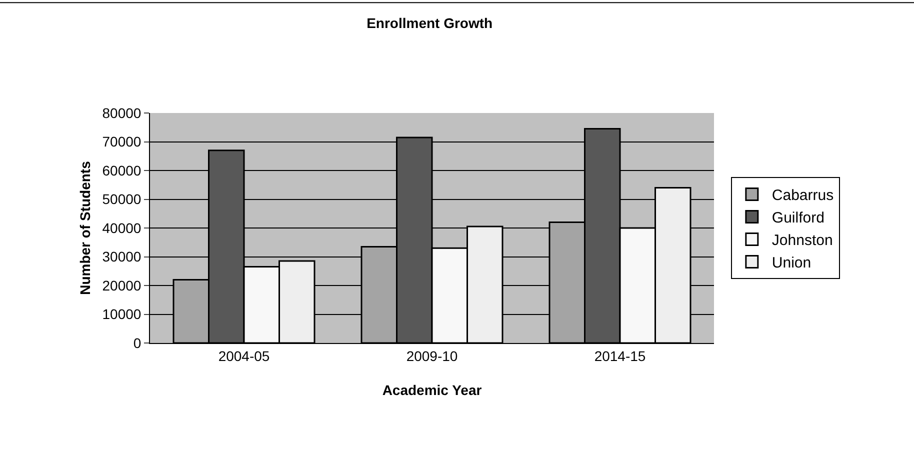 The image size is (914, 455). Describe the element at coordinates (122, 285) in the screenshot. I see `y-tick-label: 20000` at that location.